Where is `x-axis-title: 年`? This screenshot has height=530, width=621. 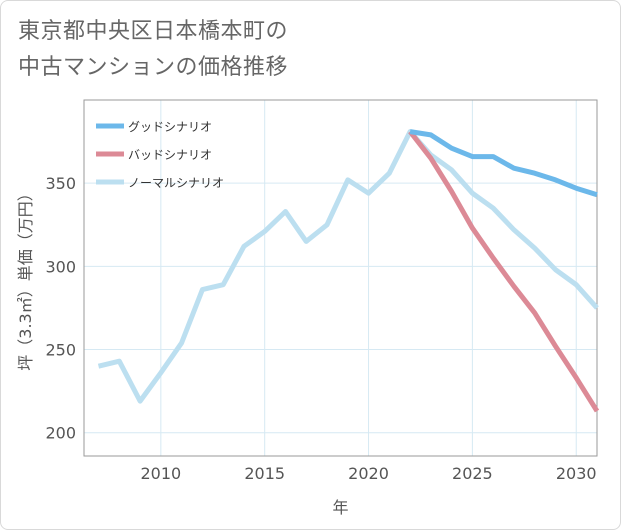 x-axis-title: 年 is located at coordinates (340, 507).